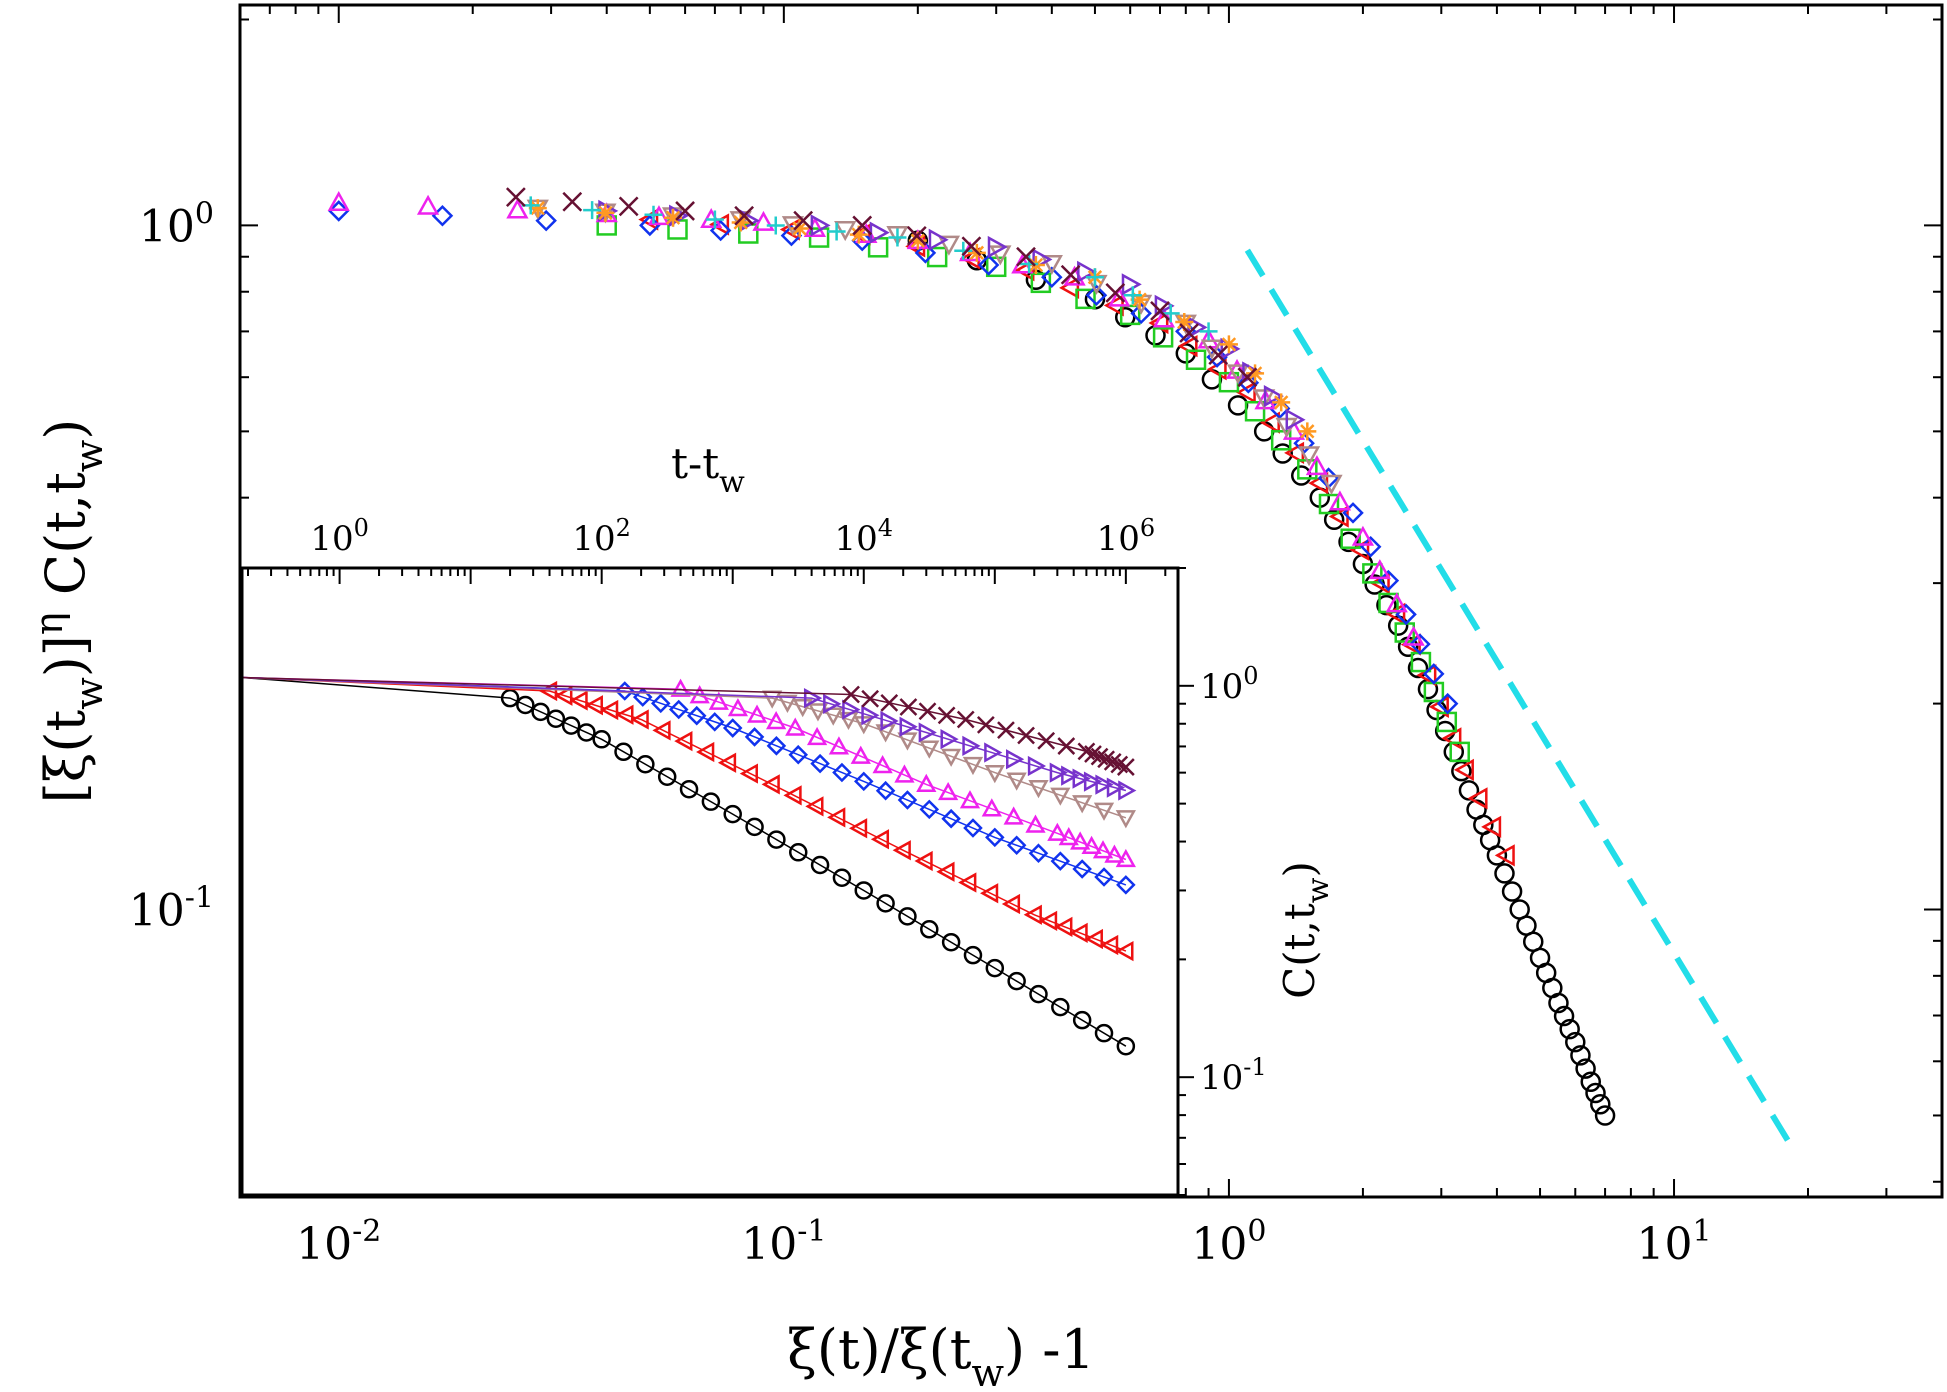 The width and height of the screenshot is (1947, 1392). What do you see at coordinates (1673, 1242) in the screenshot?
I see `x-tick-label: 10¹` at bounding box center [1673, 1242].